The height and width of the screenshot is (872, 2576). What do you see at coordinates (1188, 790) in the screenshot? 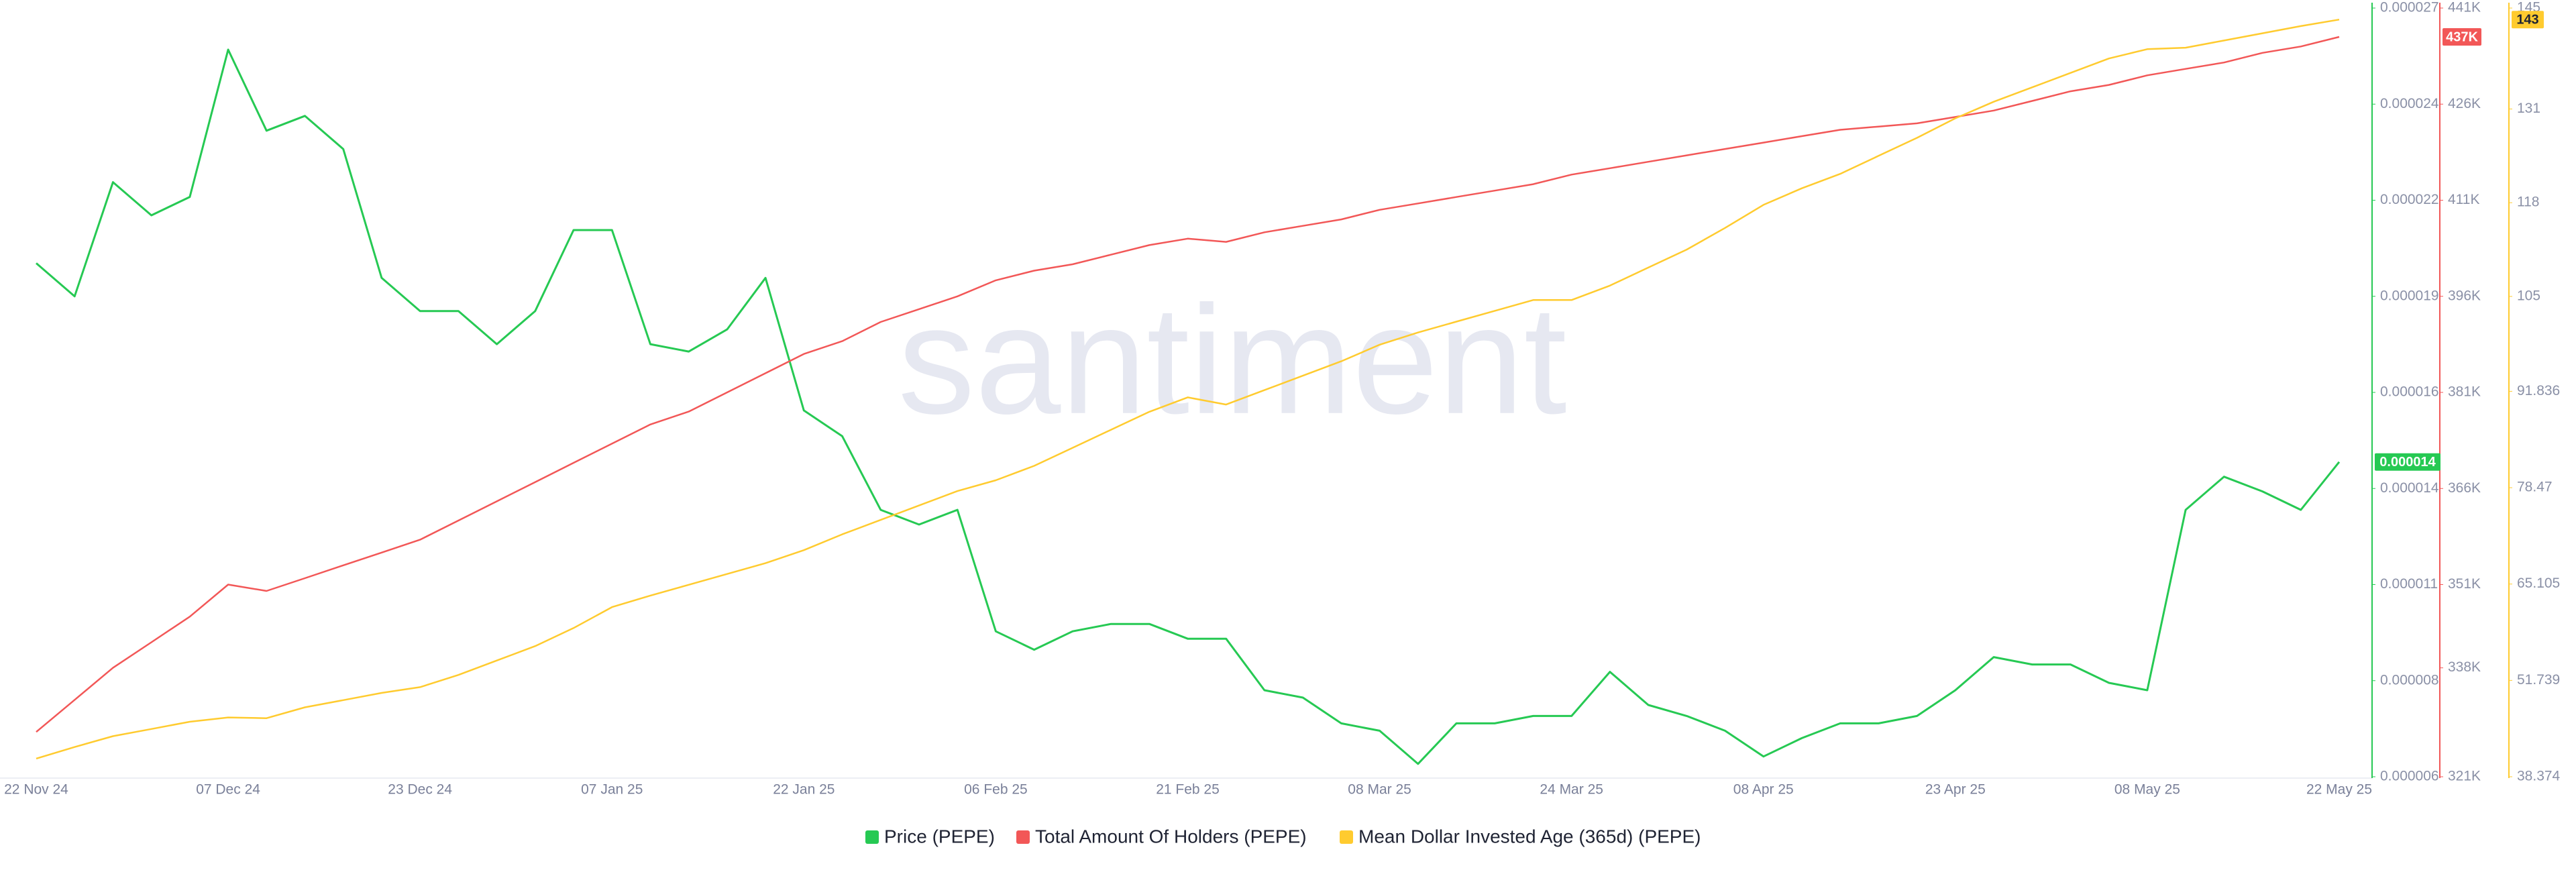
I see `x-tick-label: 21 Feb 25` at bounding box center [1188, 790].